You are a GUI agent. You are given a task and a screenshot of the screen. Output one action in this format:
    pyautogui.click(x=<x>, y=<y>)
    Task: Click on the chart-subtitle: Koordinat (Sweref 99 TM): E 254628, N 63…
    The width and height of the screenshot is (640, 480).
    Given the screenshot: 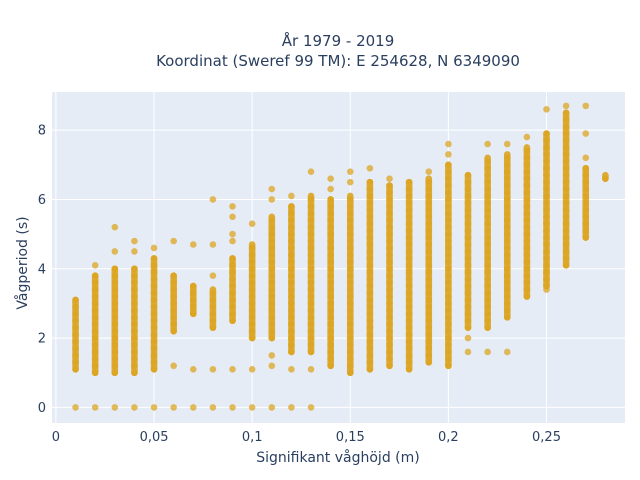 What is the action you would take?
    pyautogui.click(x=338, y=61)
    